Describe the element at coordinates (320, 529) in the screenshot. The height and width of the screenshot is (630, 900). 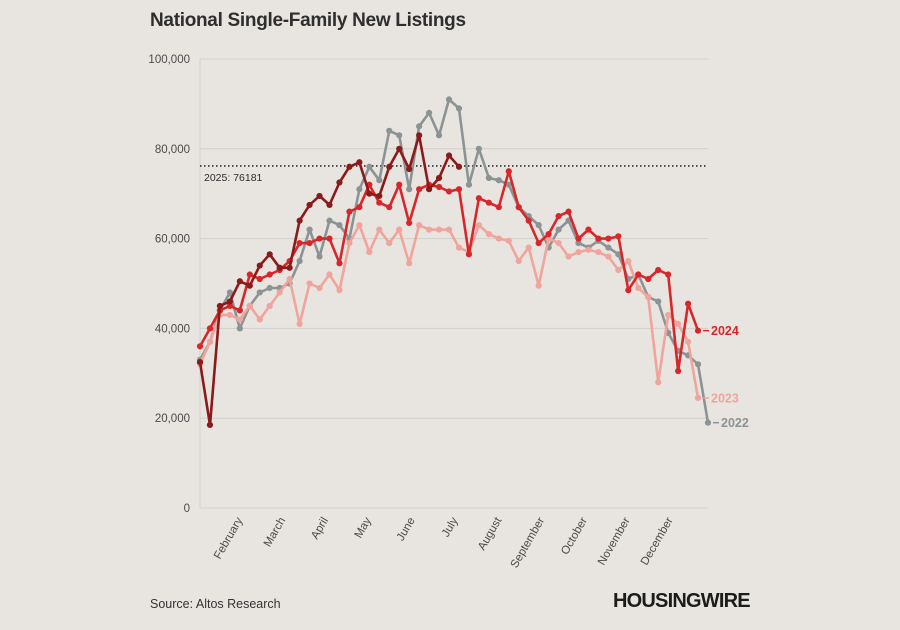
I see `x-tick-label: April` at that location.